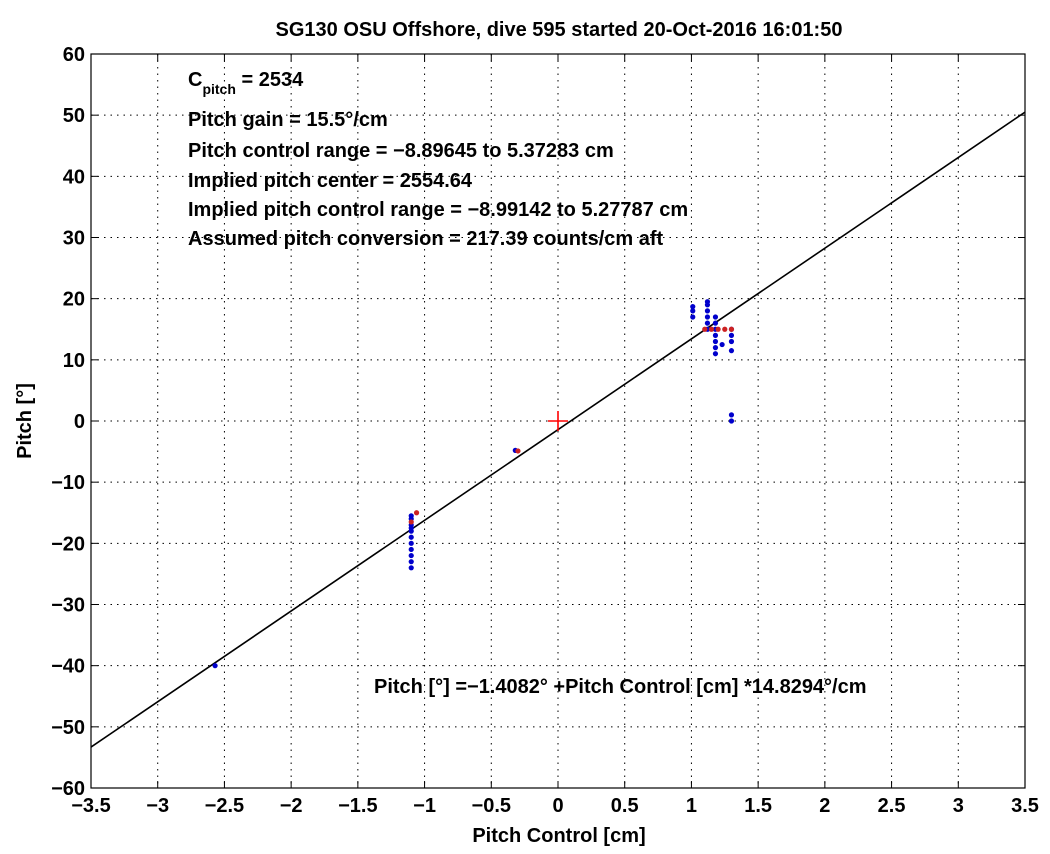 Image resolution: width=1050 pixels, height=854 pixels. What do you see at coordinates (90, 806) in the screenshot?
I see `x-tick-label: −3.5` at bounding box center [90, 806].